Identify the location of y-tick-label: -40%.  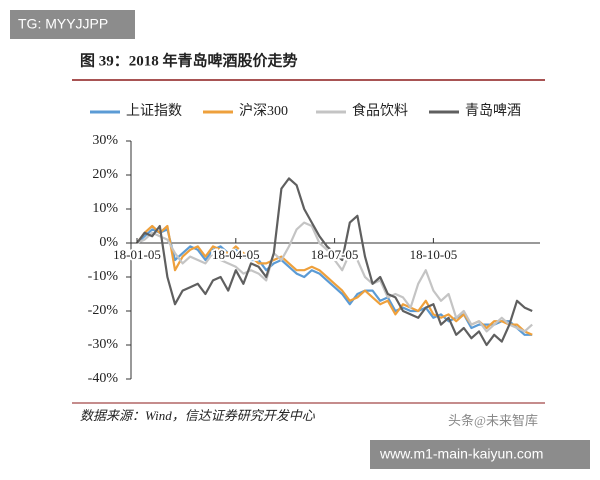
(103, 378).